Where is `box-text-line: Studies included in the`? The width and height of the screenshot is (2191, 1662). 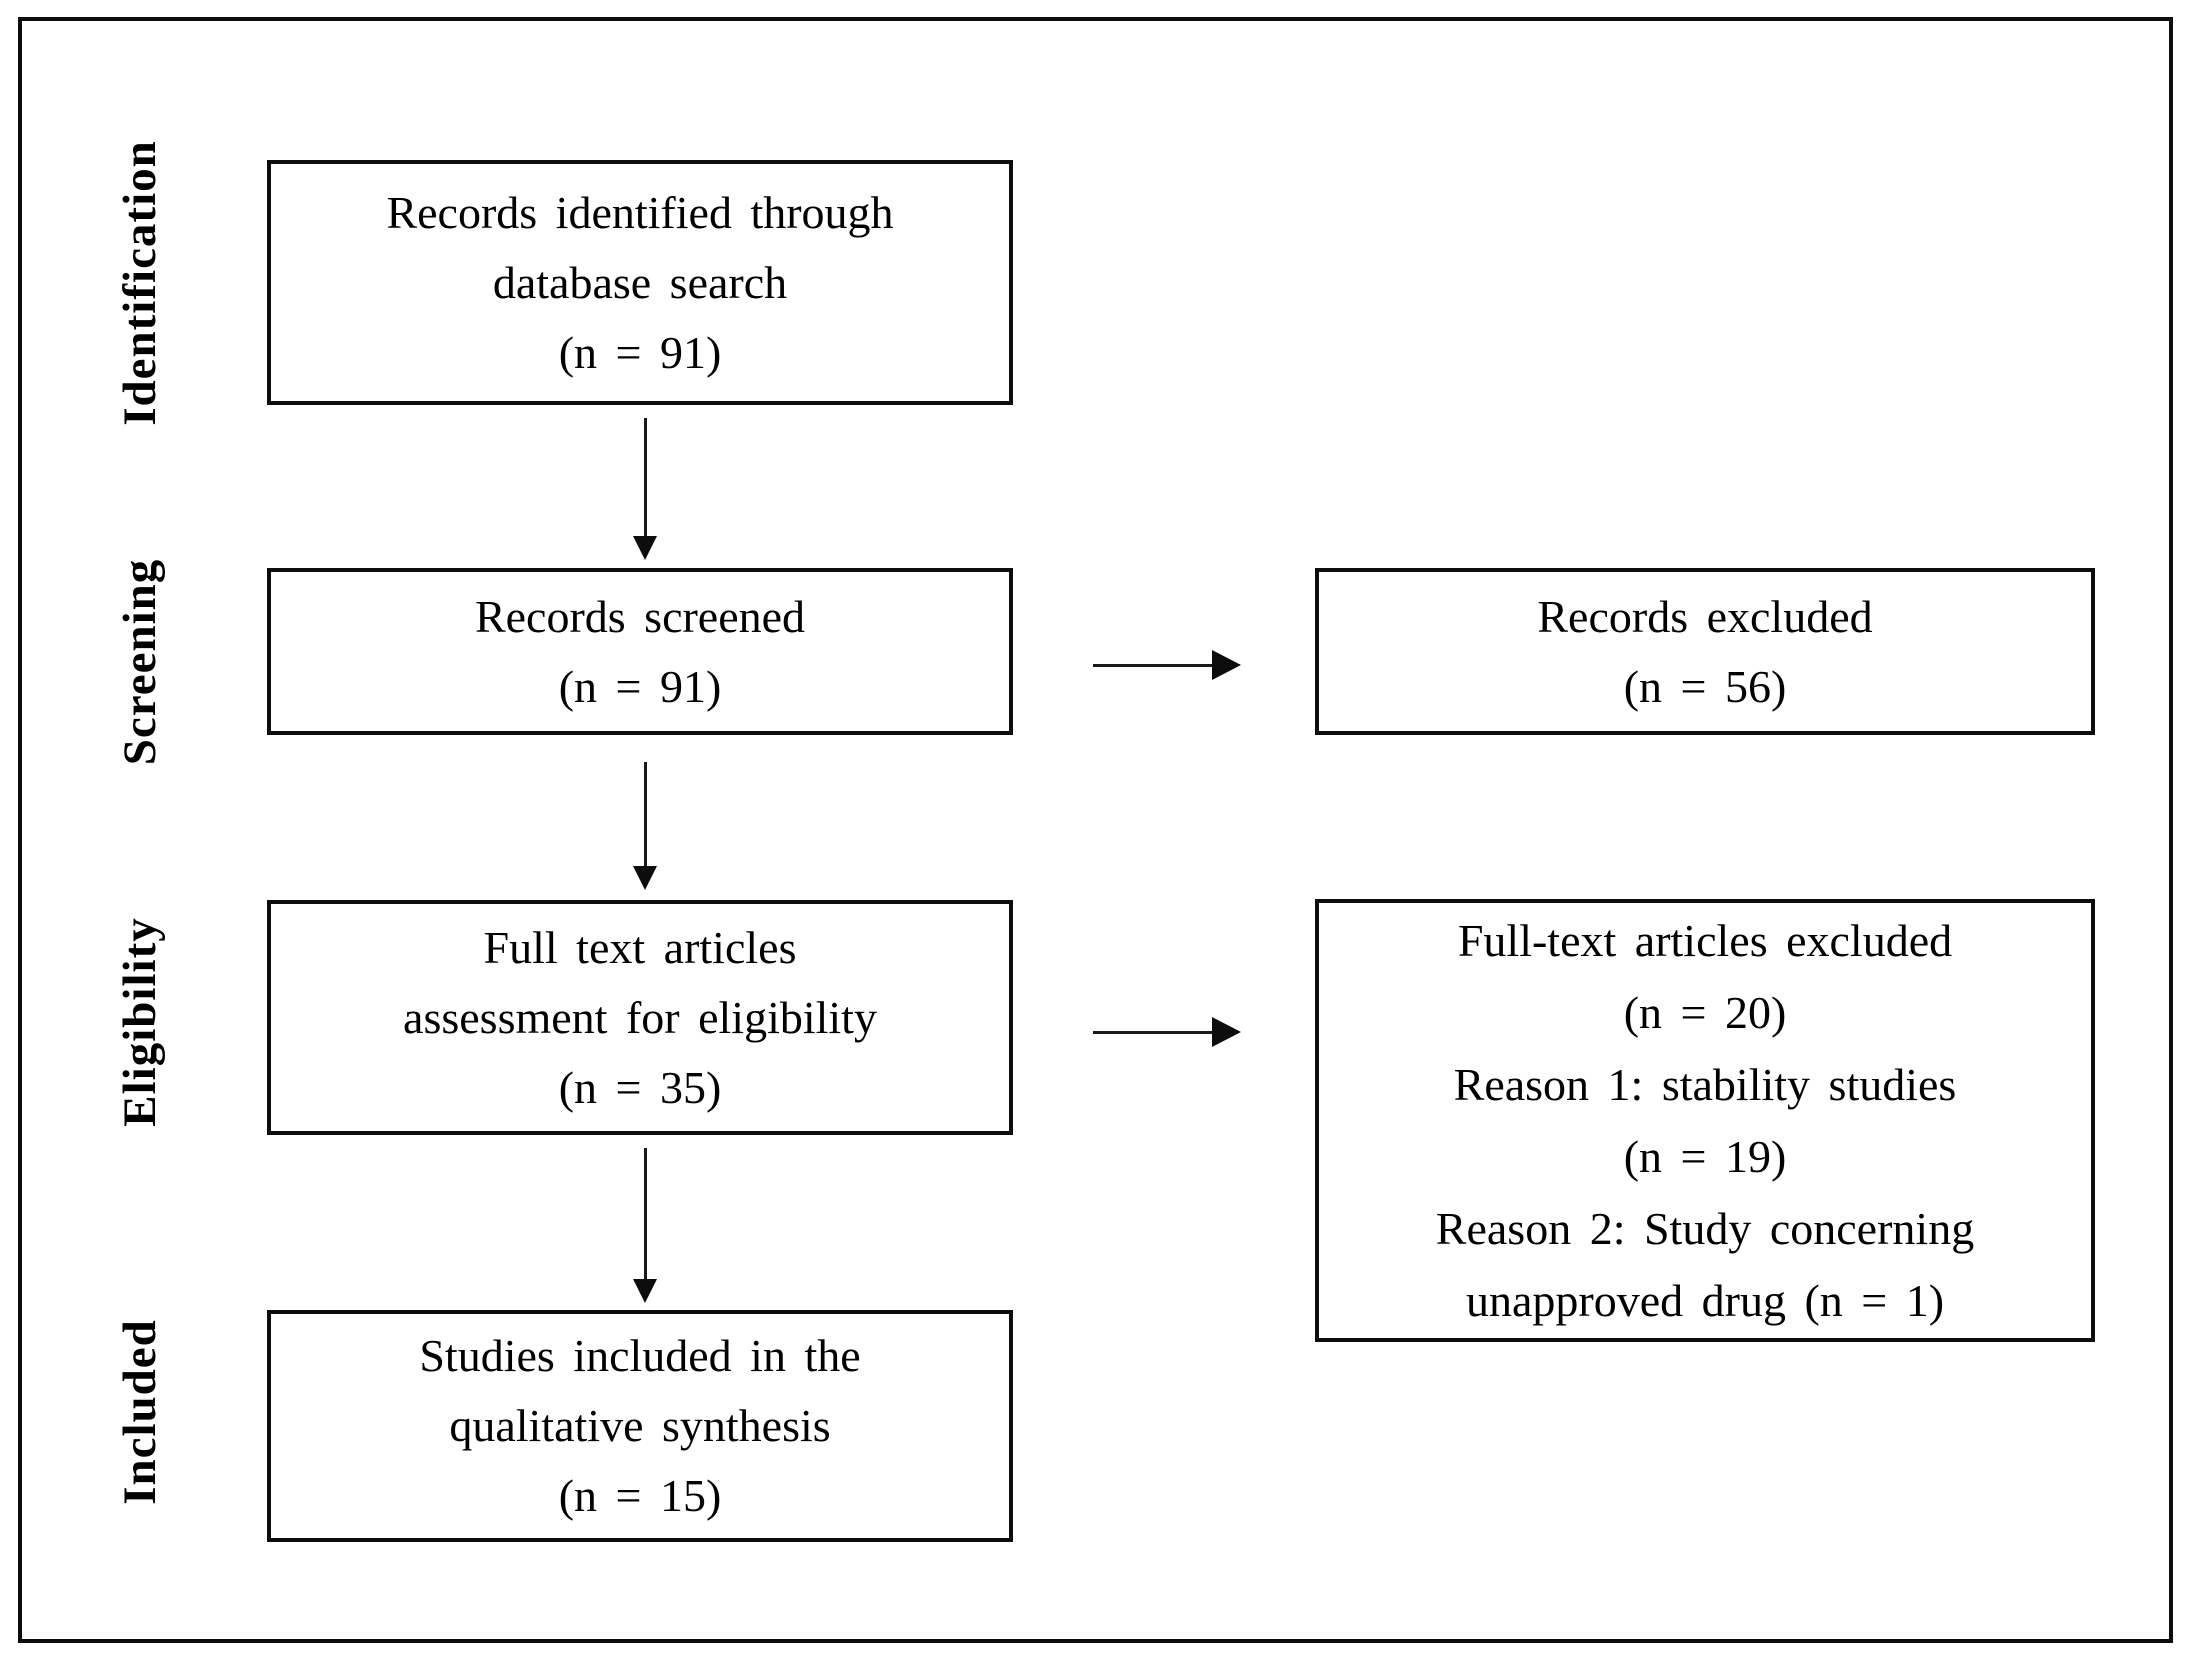
box-text-line: Studies included in the is located at coordinates (640, 1355).